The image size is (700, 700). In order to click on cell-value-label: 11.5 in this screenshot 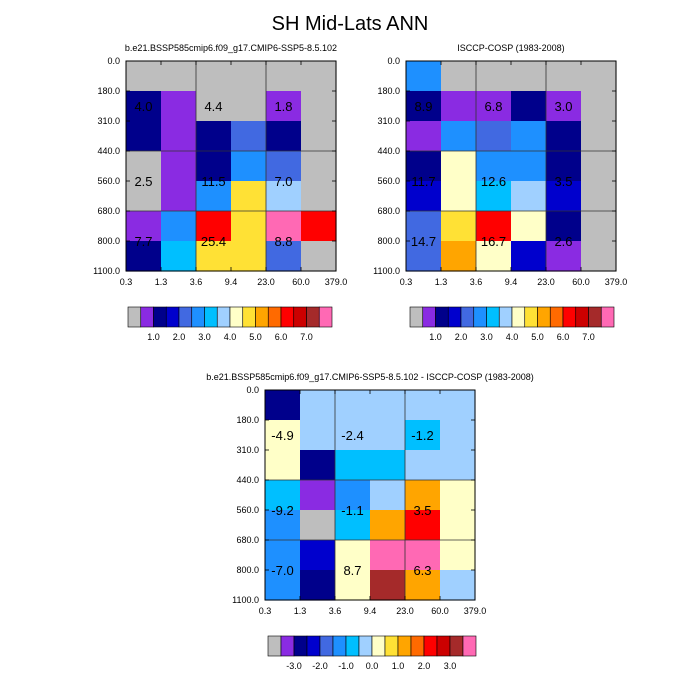, I will do `click(213, 181)`.